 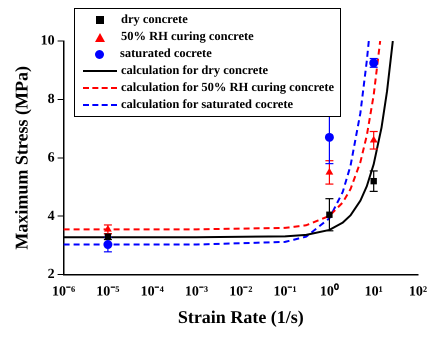 What do you see at coordinates (329, 291) in the screenshot?
I see `x-tick-label: 10⁰` at bounding box center [329, 291].